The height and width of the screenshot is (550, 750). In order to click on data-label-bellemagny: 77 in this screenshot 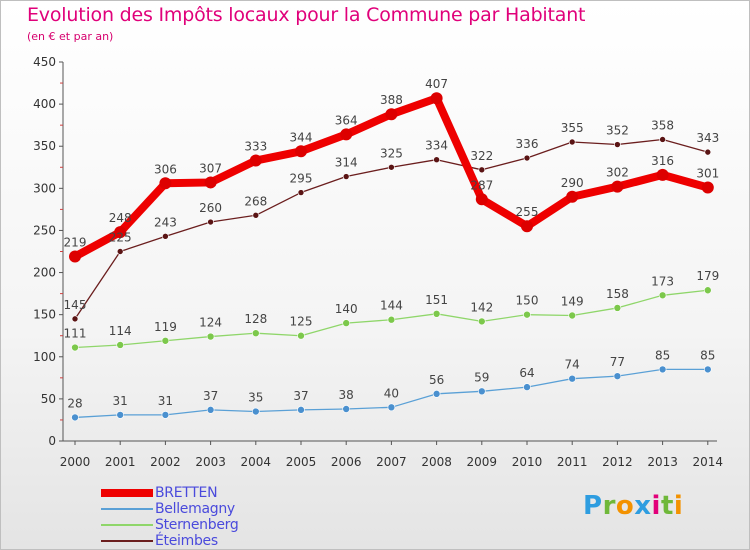, I will do `click(617, 362)`.